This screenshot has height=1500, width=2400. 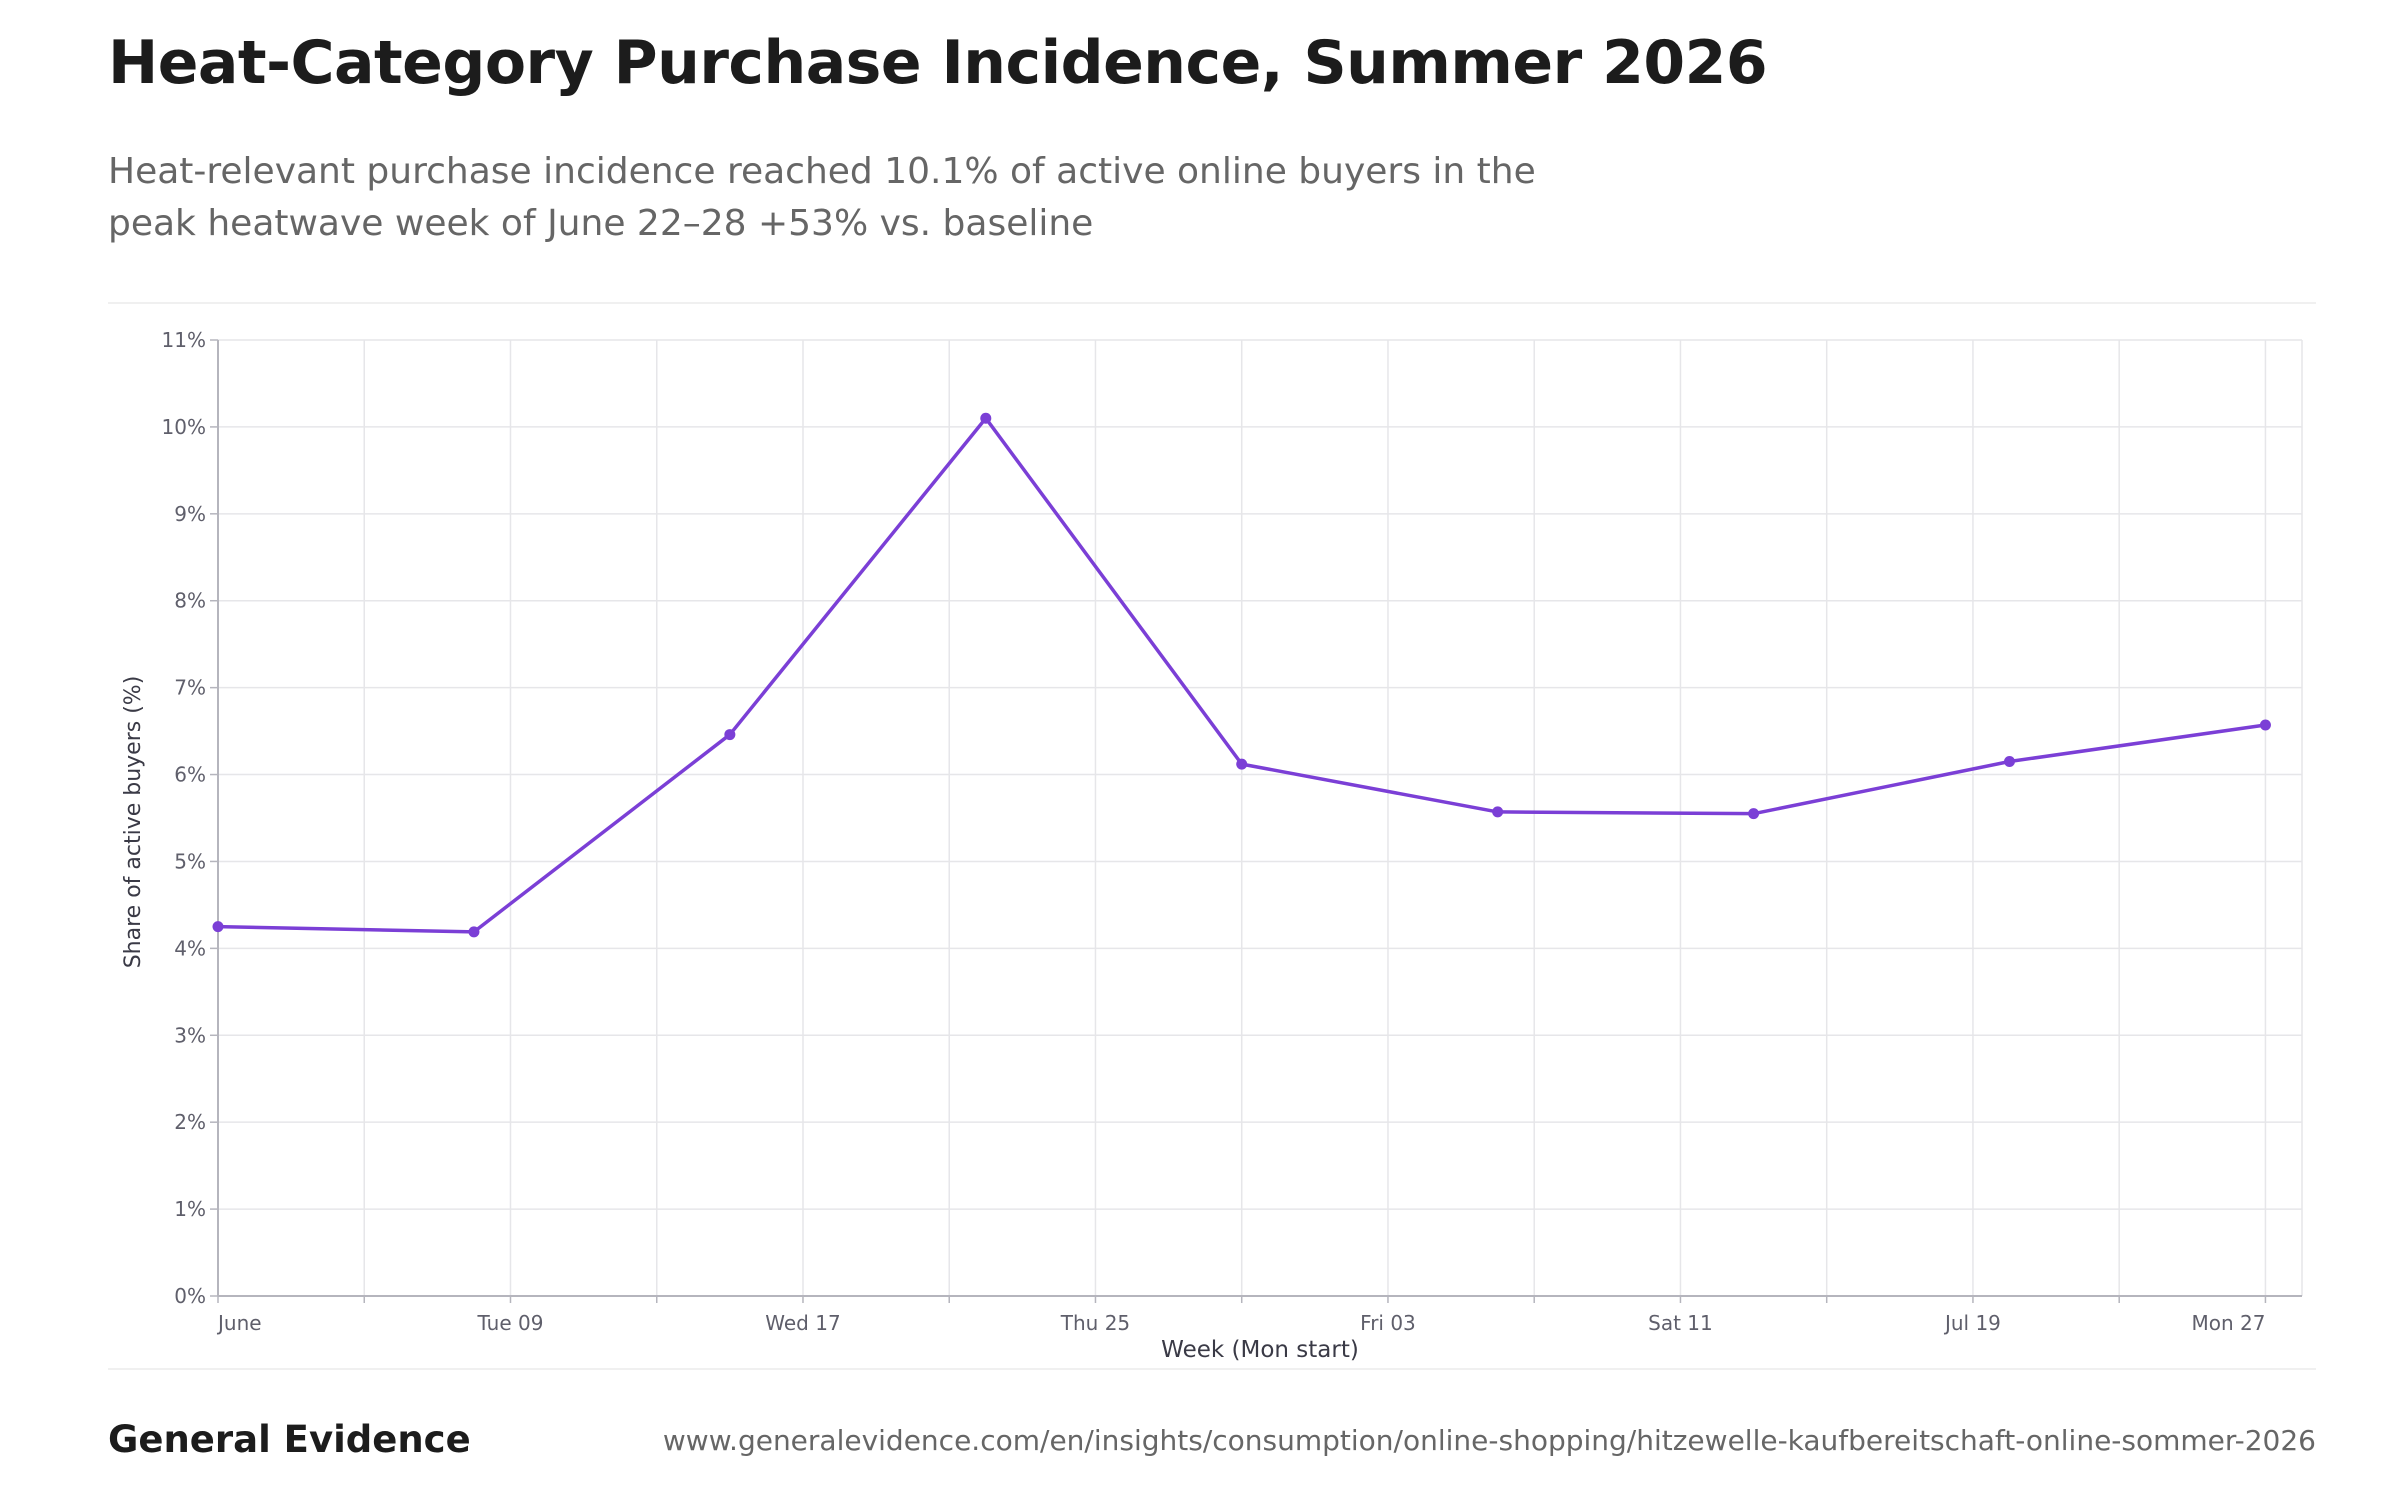 I want to click on y-tick-label: 10%, so click(x=184, y=427).